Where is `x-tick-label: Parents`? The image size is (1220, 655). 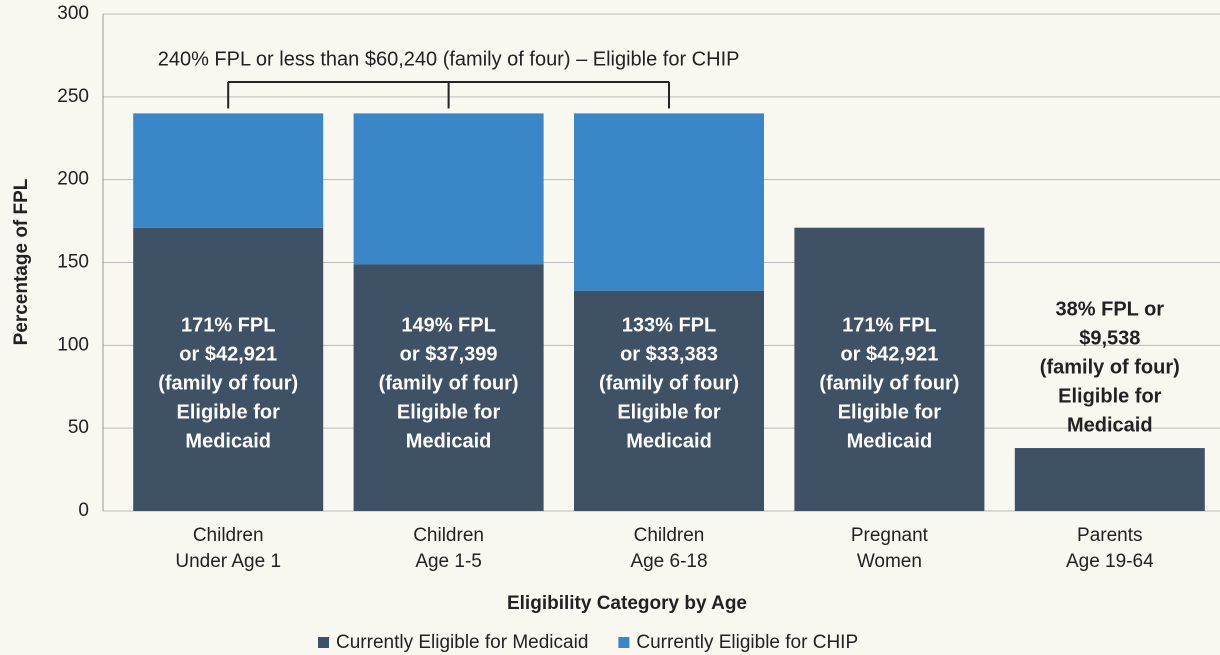 x-tick-label: Parents is located at coordinates (1109, 535).